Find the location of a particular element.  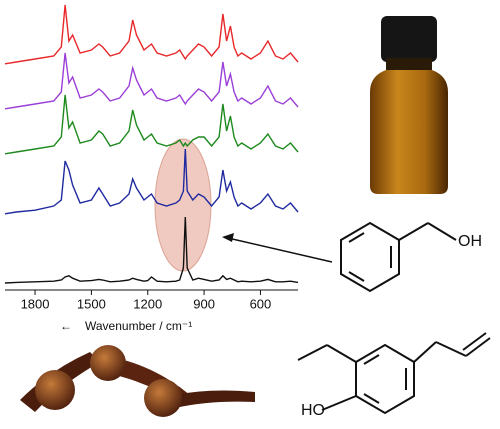

cloves-photo is located at coordinates (137, 381).